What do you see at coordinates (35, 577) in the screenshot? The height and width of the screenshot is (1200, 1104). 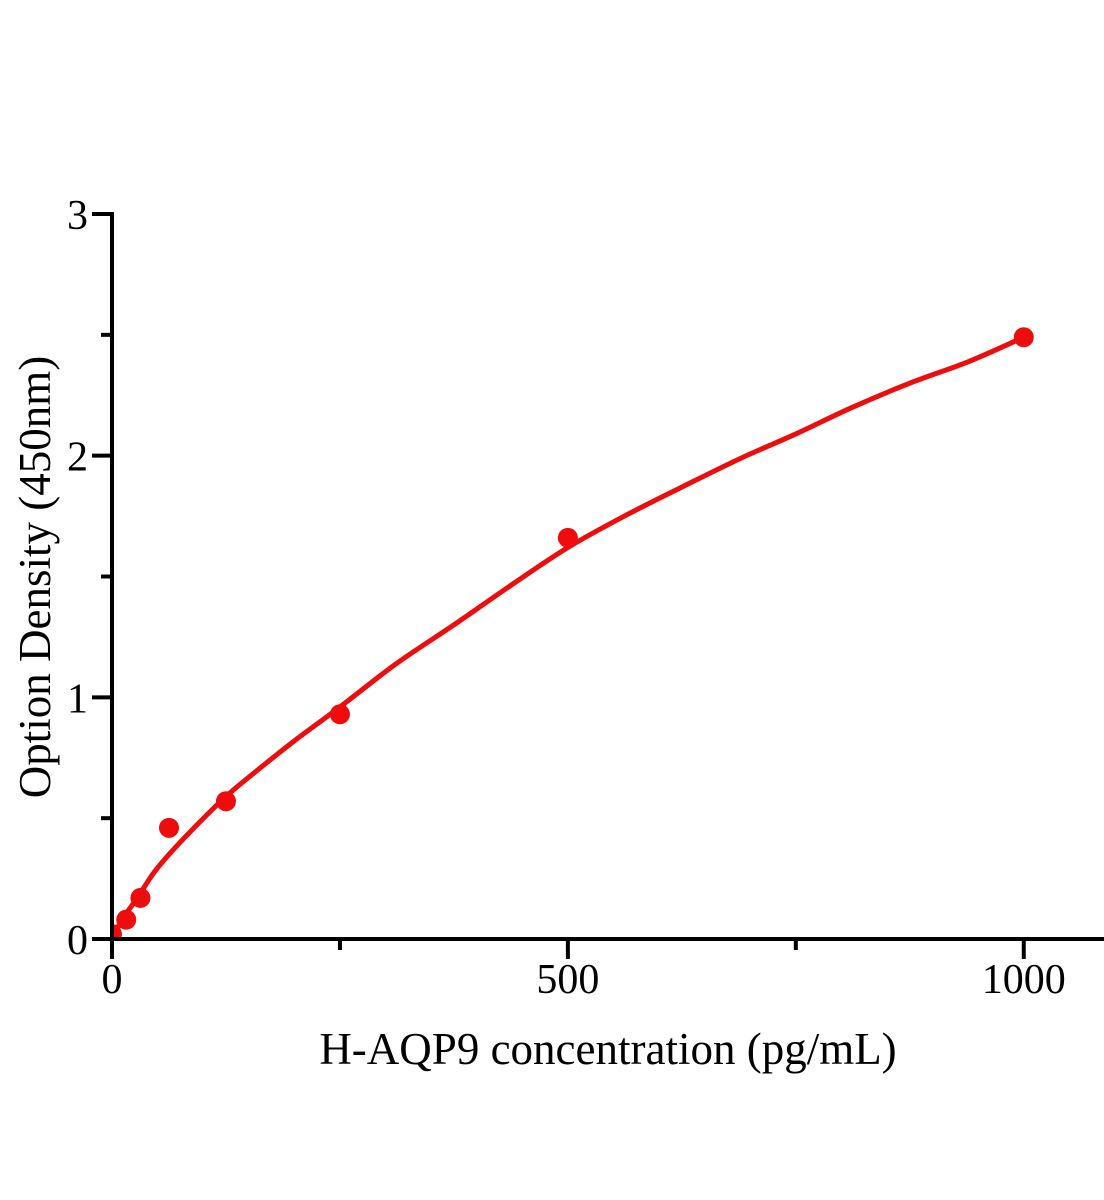 I see `y-axis-title: Option Density (450nm)` at bounding box center [35, 577].